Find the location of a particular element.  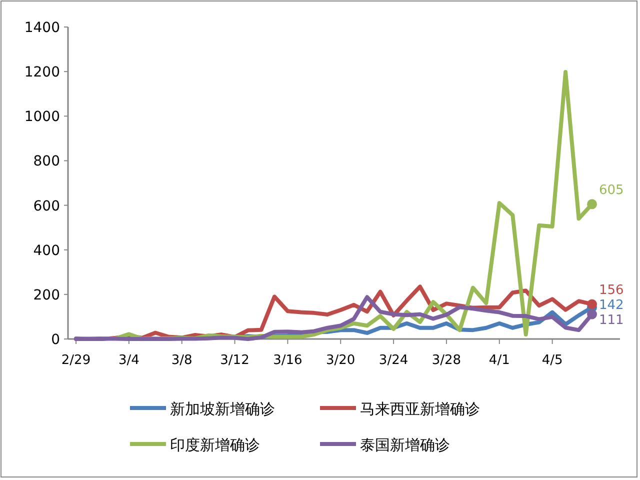

legend-label: 新加坡新增确诊 is located at coordinates (222, 409).